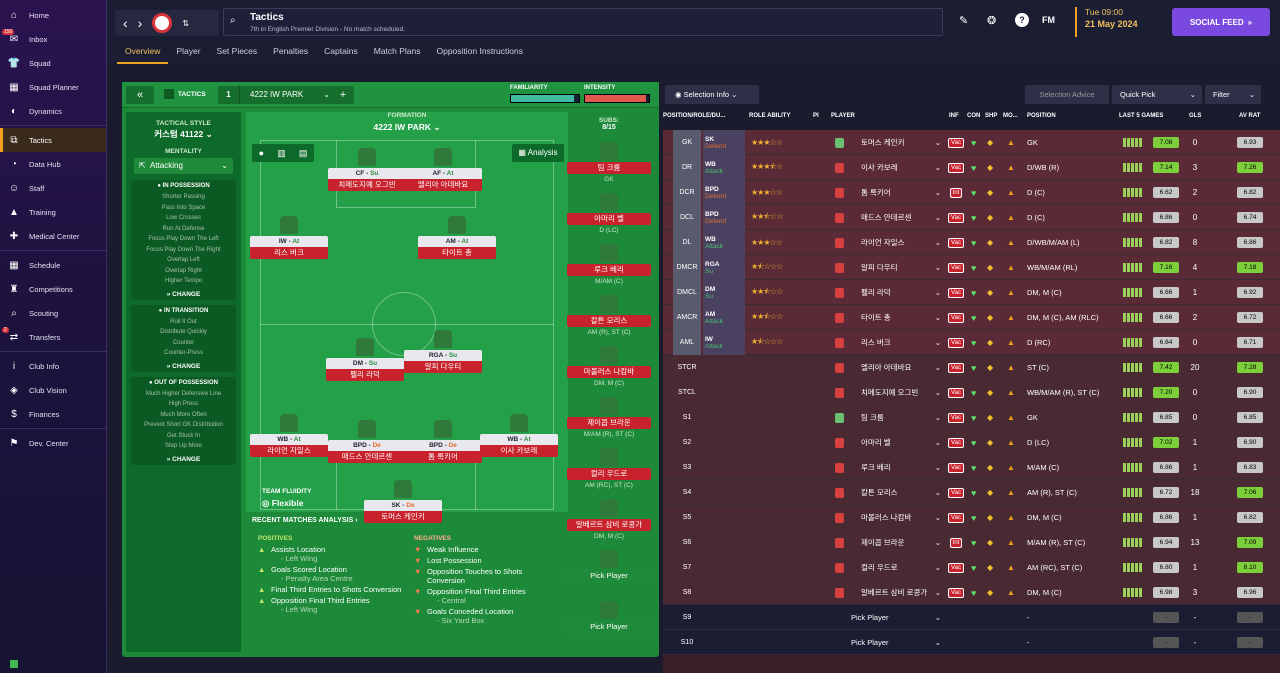 This screenshot has width=1280, height=673. I want to click on tactical-style-dropdown: 커스텀 41122 ⌄, so click(183, 134).